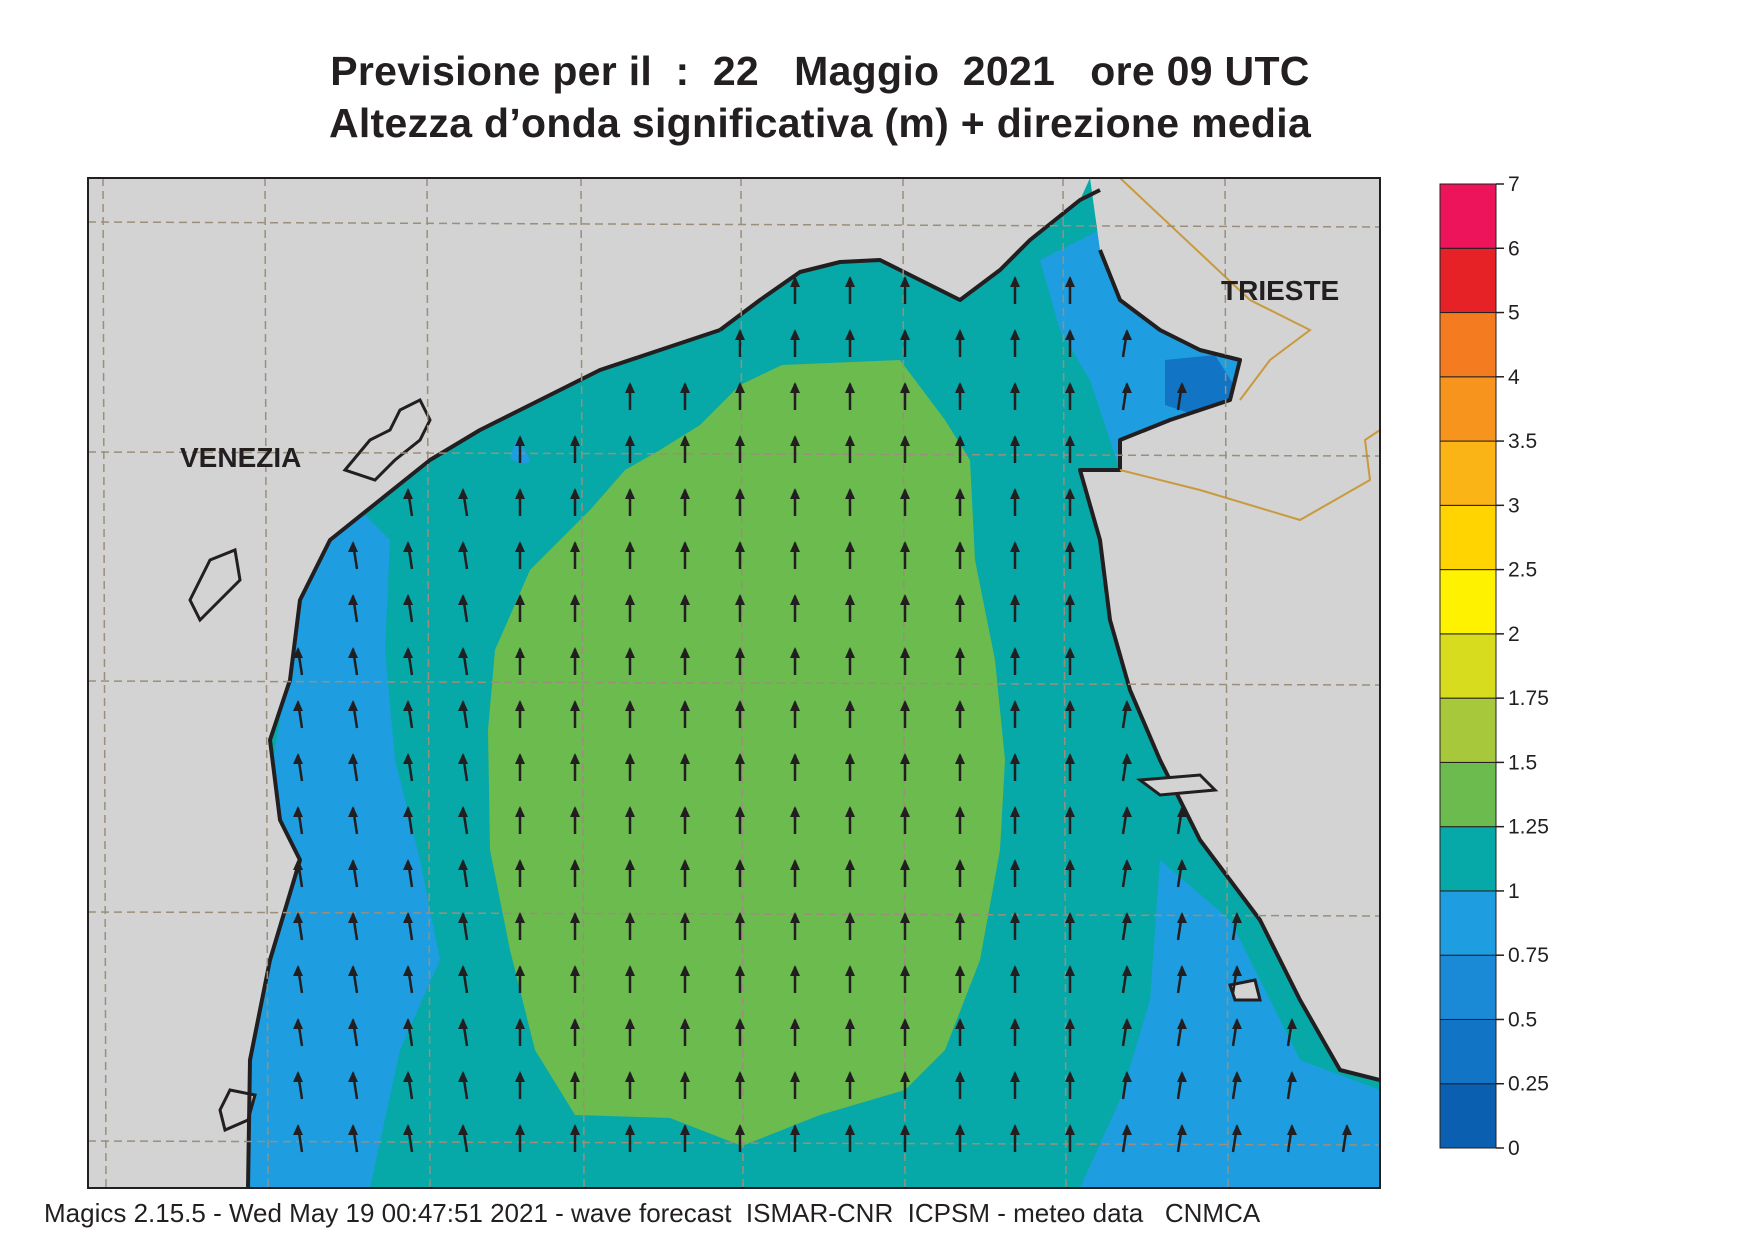 The width and height of the screenshot is (1755, 1242). What do you see at coordinates (1514, 313) in the screenshot?
I see `colorbar-label: 5` at bounding box center [1514, 313].